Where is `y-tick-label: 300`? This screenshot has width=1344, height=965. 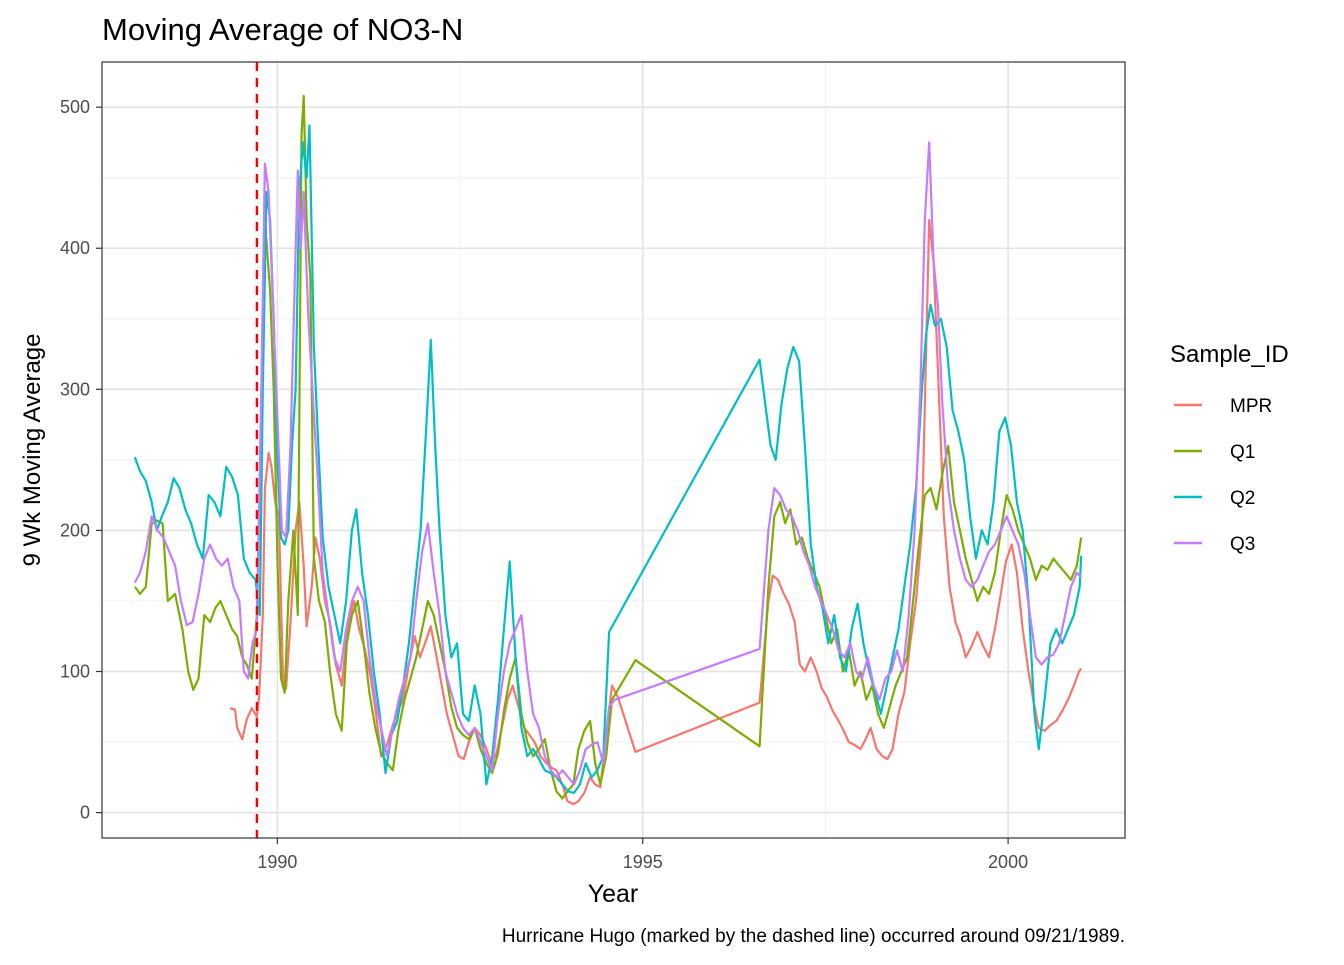
y-tick-label: 300 is located at coordinates (75, 389).